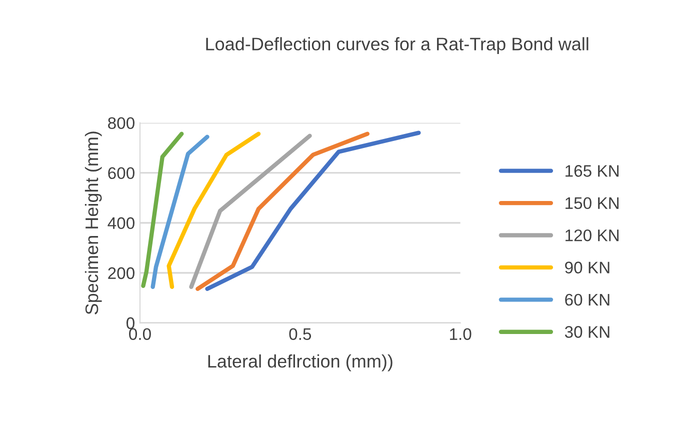 Image resolution: width=673 pixels, height=434 pixels. What do you see at coordinates (121, 123) in the screenshot?
I see `y-tick-label: 800` at bounding box center [121, 123].